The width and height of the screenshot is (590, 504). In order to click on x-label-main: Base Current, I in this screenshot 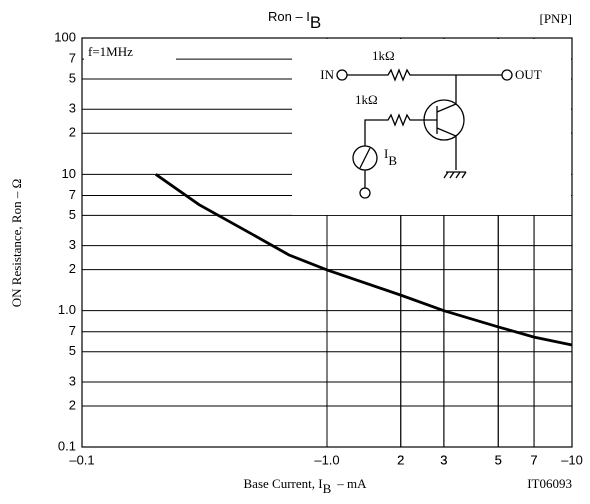, I will do `click(283, 483)`.